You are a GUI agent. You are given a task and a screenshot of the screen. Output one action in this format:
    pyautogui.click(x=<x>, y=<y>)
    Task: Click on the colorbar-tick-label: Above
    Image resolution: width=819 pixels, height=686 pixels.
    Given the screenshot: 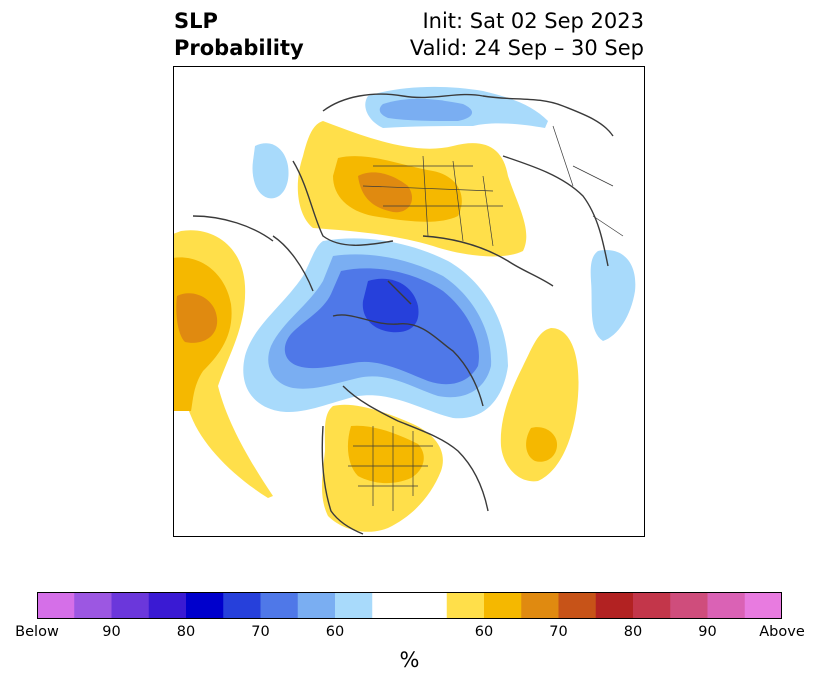 What is the action you would take?
    pyautogui.click(x=782, y=632)
    